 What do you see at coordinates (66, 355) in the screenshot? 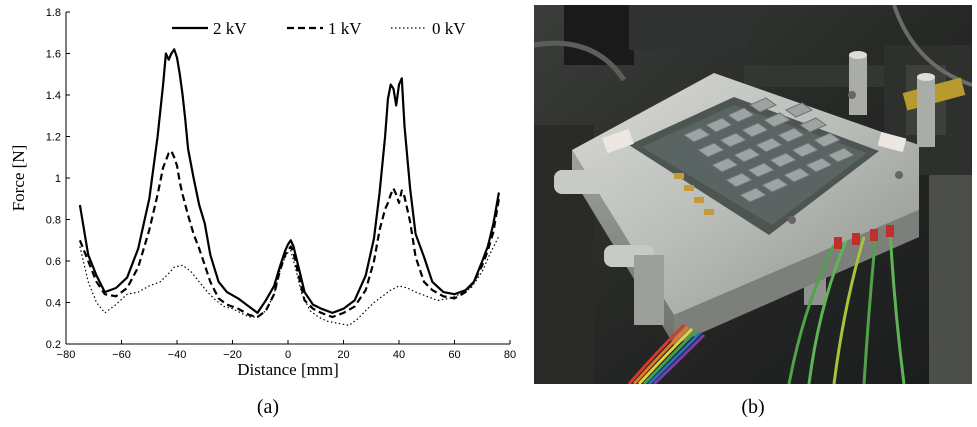
I see `x-tick-label: −80` at bounding box center [66, 355].